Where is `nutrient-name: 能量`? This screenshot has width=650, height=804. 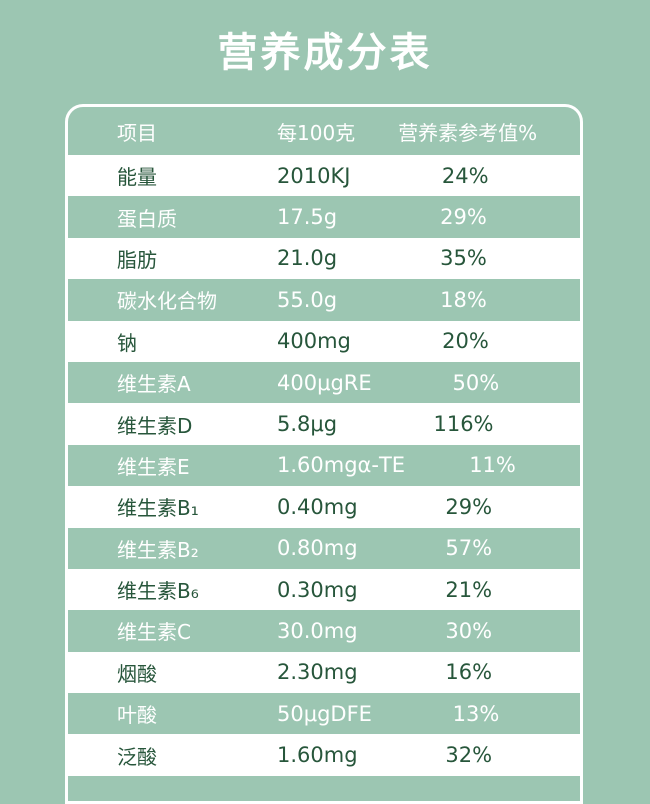 nutrient-name: 能量 is located at coordinates (137, 177).